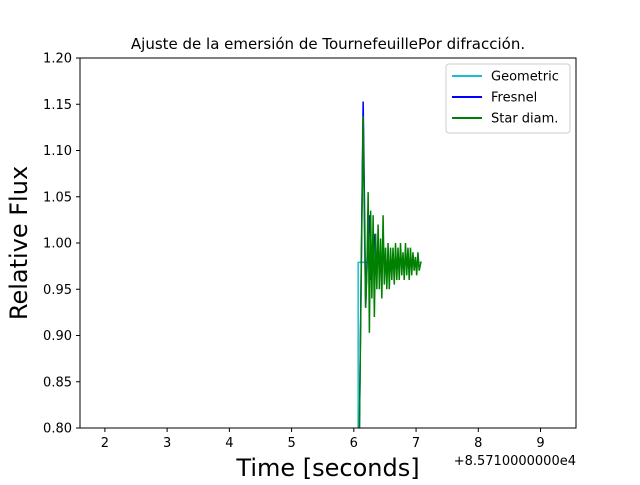  Describe the element at coordinates (540, 443) in the screenshot. I see `x-tick-label: 9` at that location.